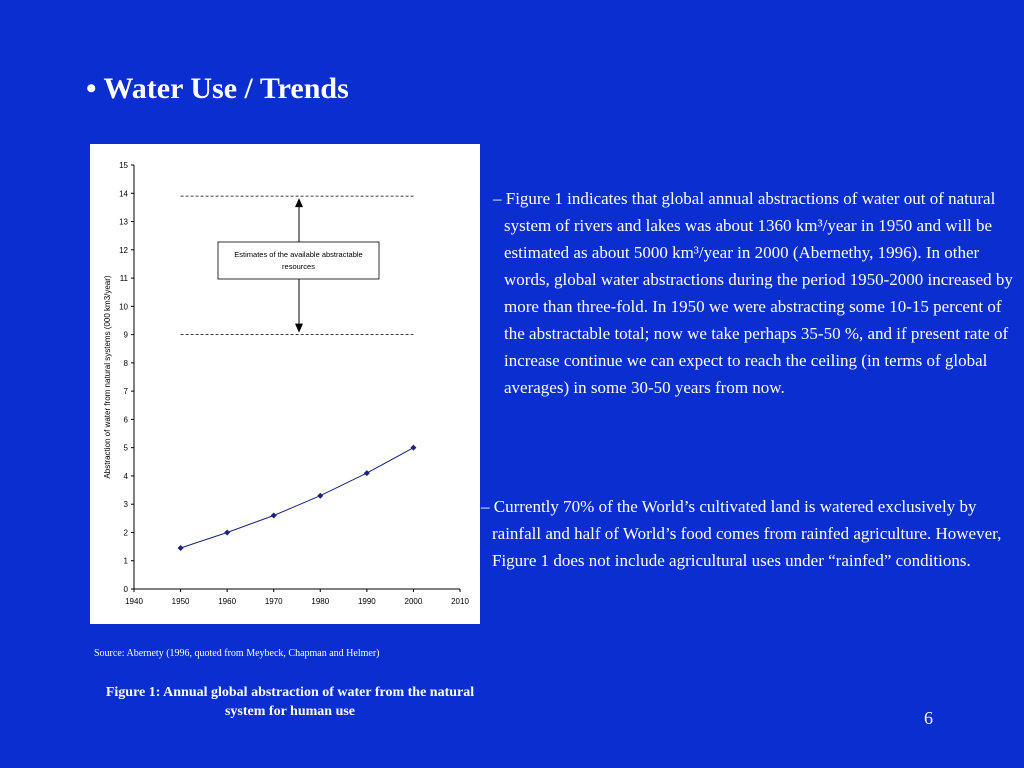 This screenshot has width=1024, height=768. What do you see at coordinates (126, 504) in the screenshot?
I see `y-tick-label: 3` at bounding box center [126, 504].